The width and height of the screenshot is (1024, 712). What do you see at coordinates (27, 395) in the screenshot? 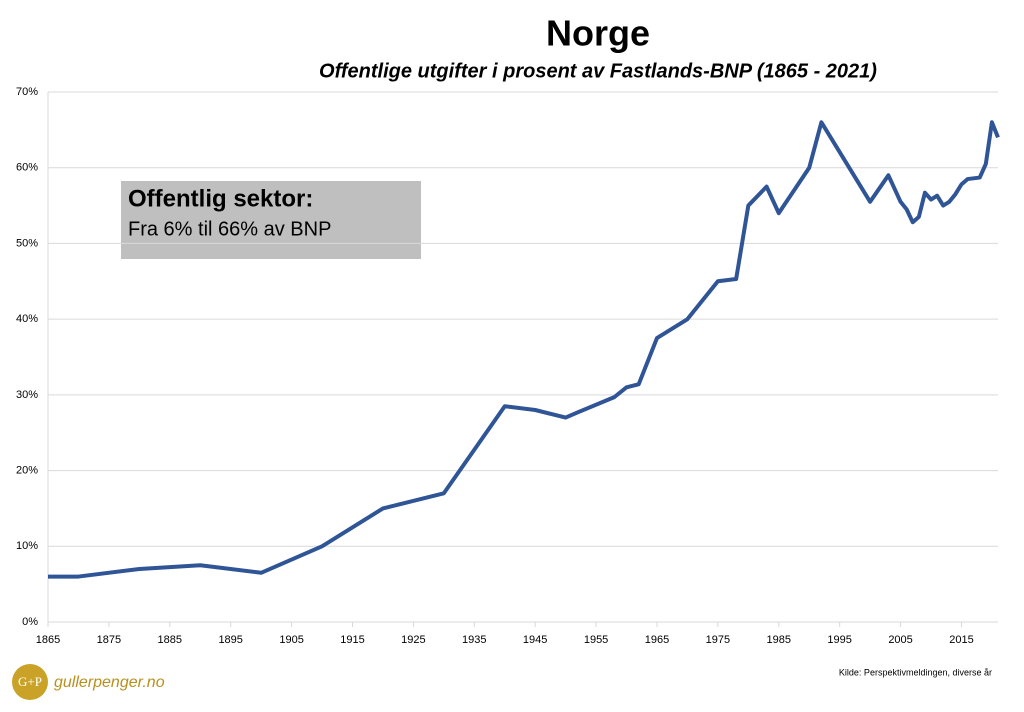
I see `y-tick-label: 30%` at bounding box center [27, 395].